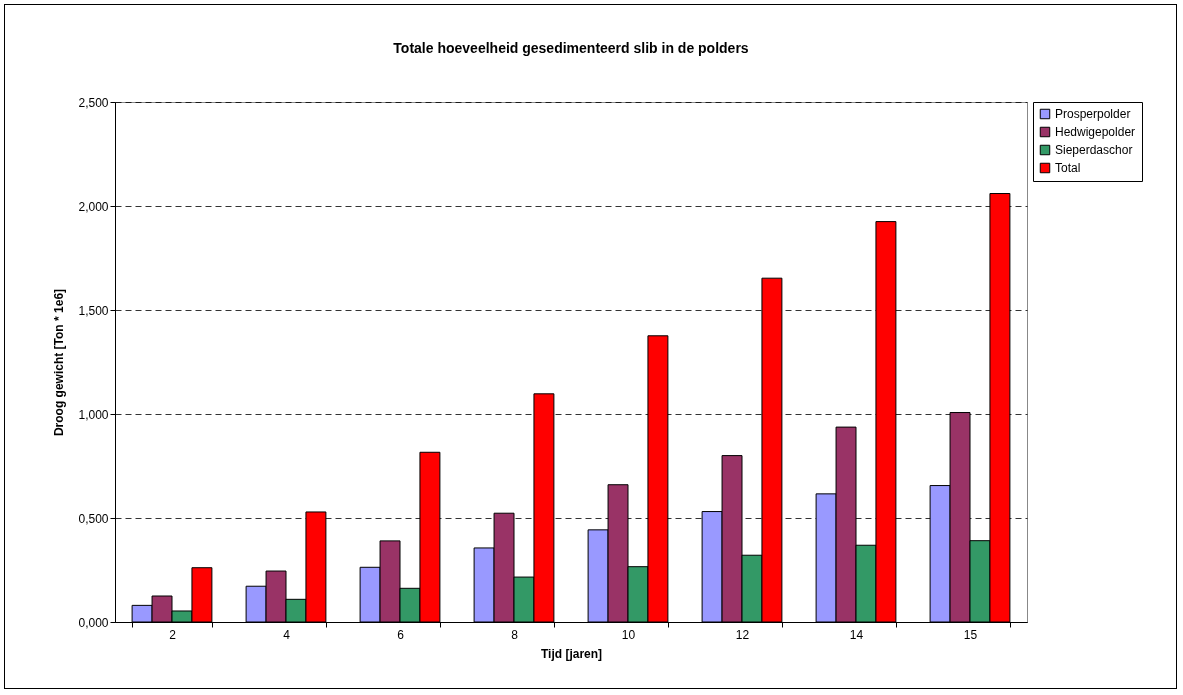 This screenshot has width=1183, height=695. What do you see at coordinates (1094, 150) in the screenshot?
I see `legend-label: Sieperdaschor` at bounding box center [1094, 150].